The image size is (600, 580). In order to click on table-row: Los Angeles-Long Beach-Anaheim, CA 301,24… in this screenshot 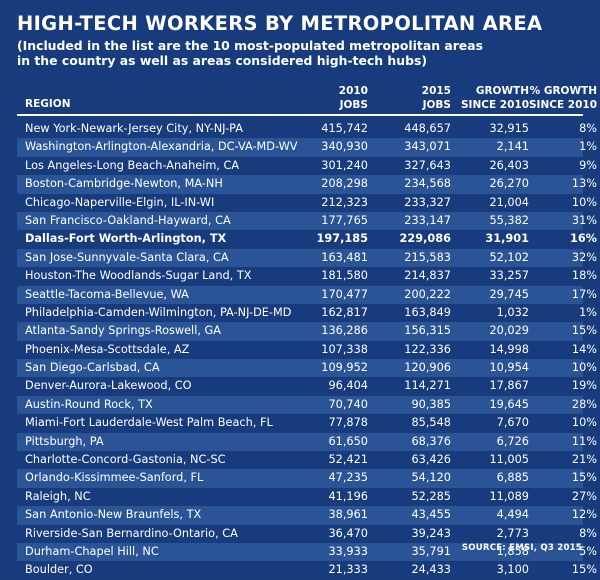, I will do `click(307, 166)`.